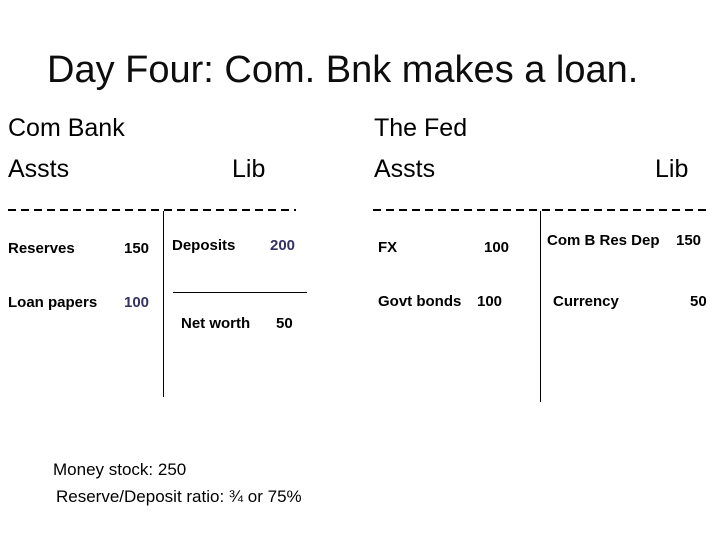 The height and width of the screenshot is (540, 720). What do you see at coordinates (152, 210) in the screenshot?
I see `combank-dashed-rule` at bounding box center [152, 210].